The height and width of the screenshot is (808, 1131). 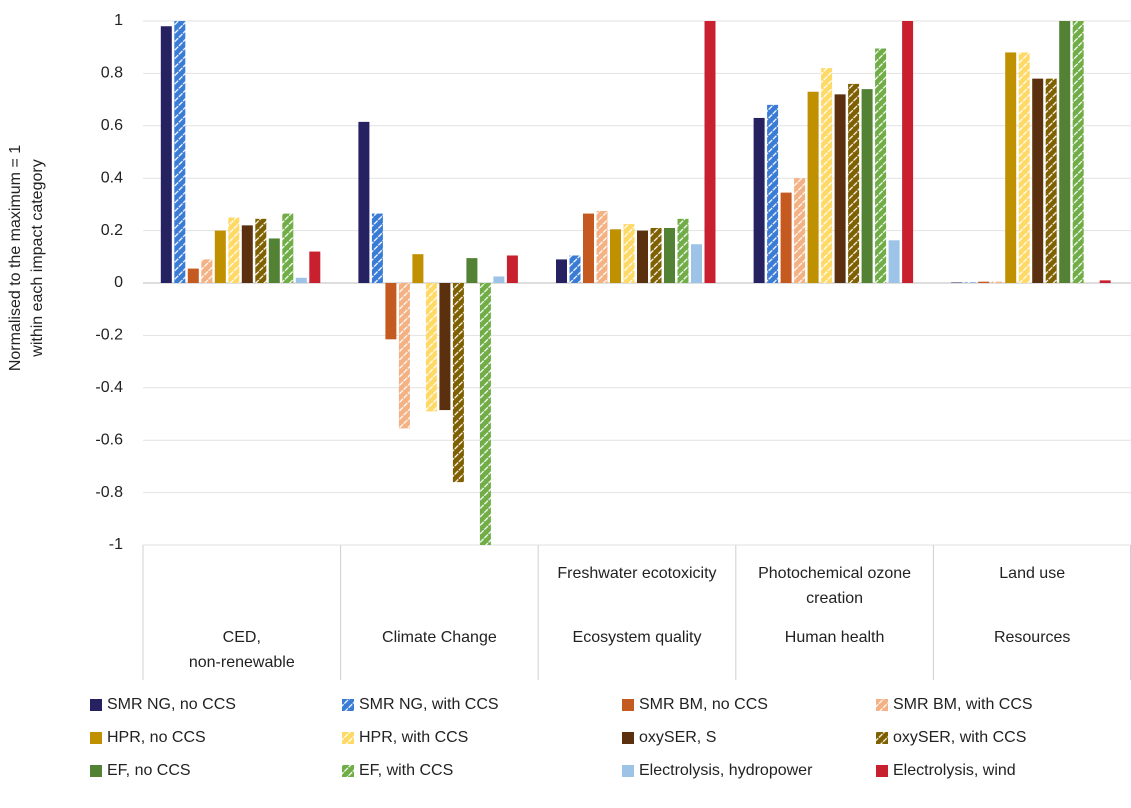 What do you see at coordinates (1032, 573) in the screenshot?
I see `x-tick-sublabel: Land use` at bounding box center [1032, 573].